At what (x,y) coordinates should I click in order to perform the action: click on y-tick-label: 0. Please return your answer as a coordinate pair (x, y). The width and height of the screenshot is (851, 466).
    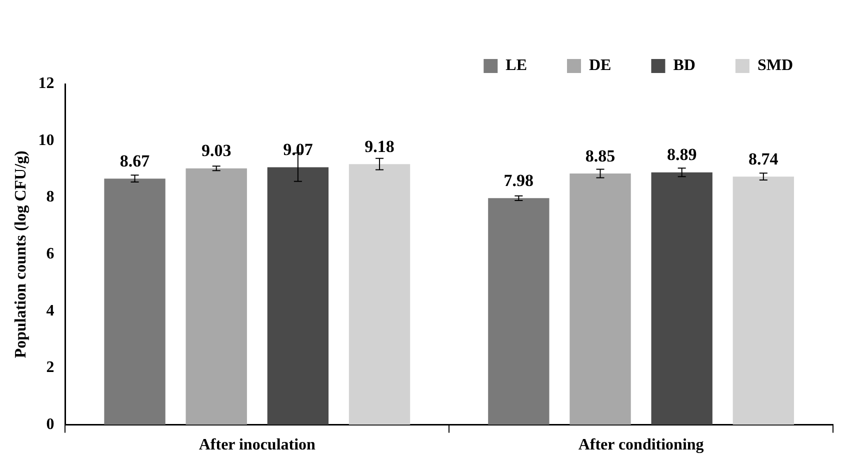
    Looking at the image, I should click on (50, 424).